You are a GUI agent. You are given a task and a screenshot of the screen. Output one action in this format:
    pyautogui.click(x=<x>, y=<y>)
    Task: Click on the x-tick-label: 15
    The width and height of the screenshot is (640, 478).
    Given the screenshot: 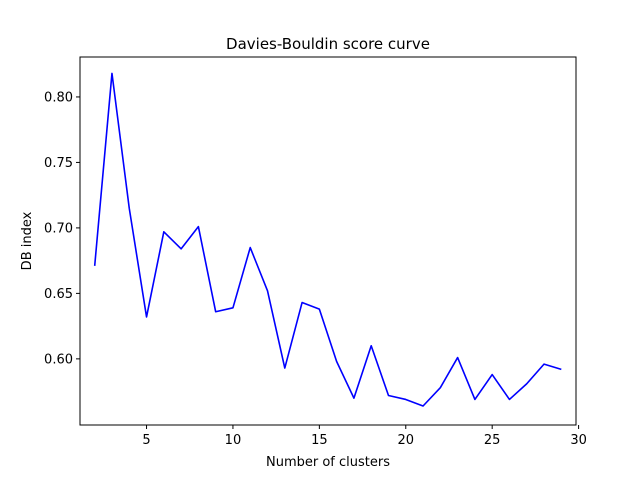 What is the action you would take?
    pyautogui.click(x=319, y=440)
    